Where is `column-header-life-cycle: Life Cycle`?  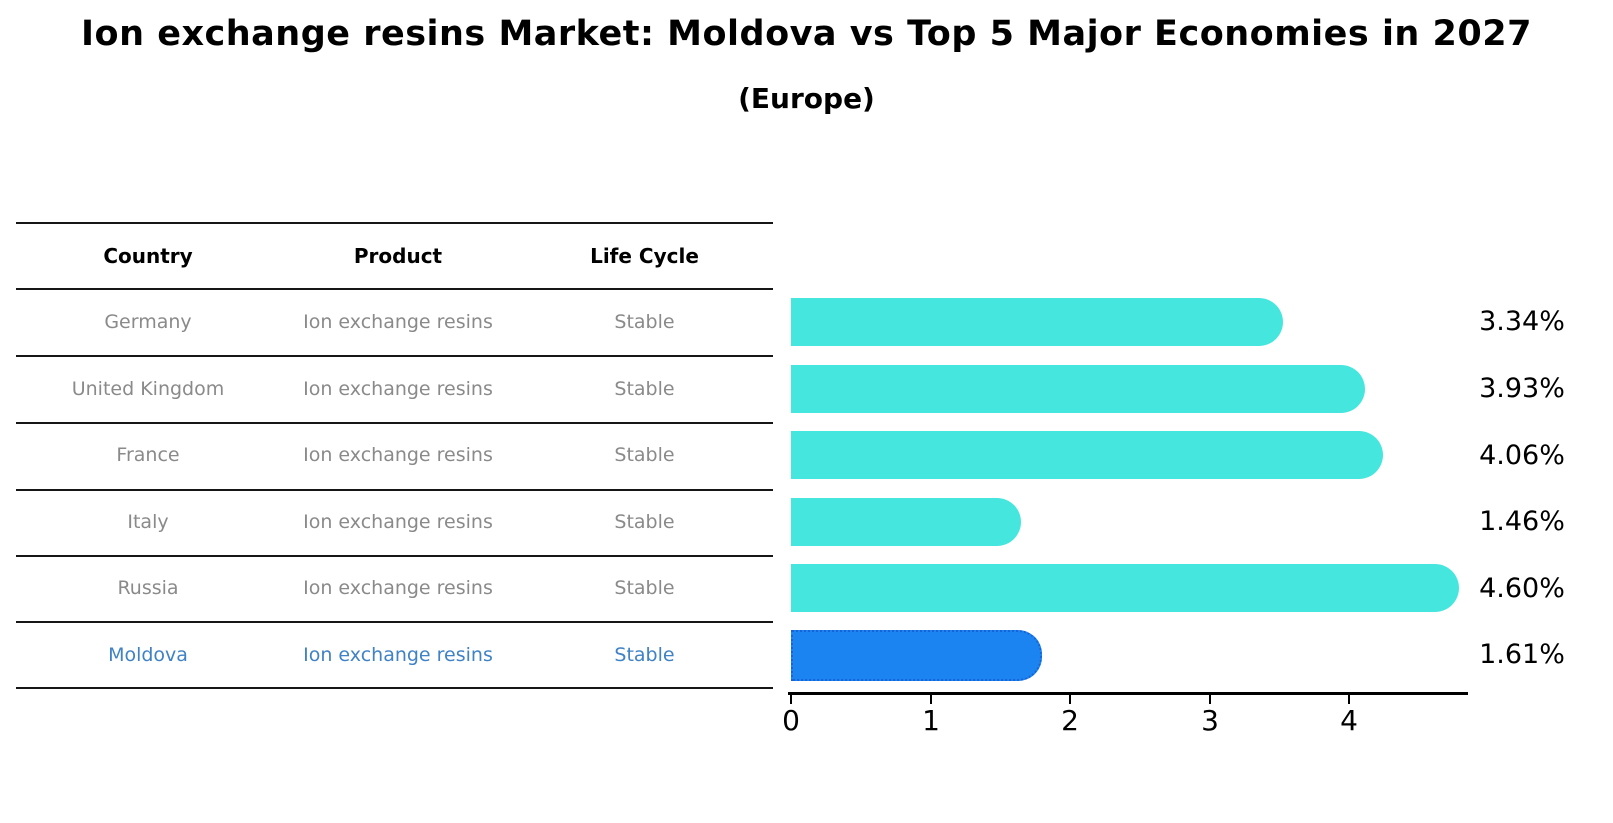
column-header-life-cycle: Life Cycle is located at coordinates (644, 256).